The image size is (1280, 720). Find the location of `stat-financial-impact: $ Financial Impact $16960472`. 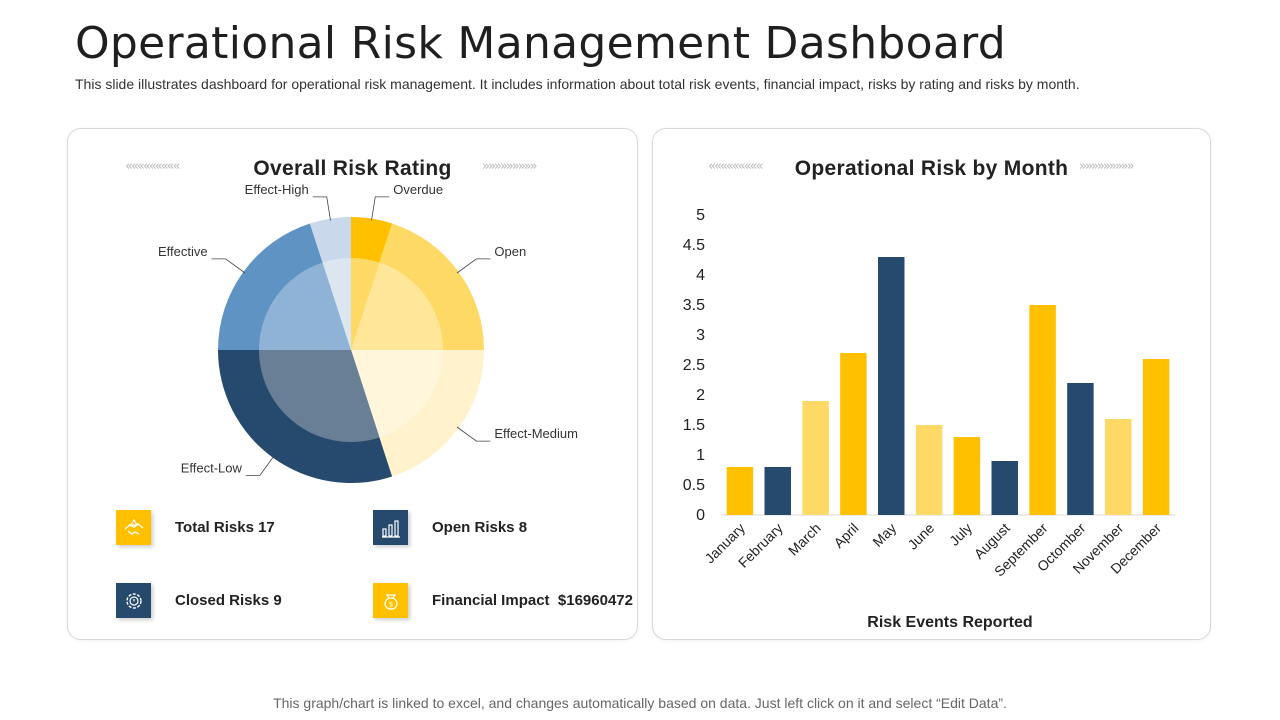

stat-financial-impact: $ Financial Impact $16960472 is located at coordinates (503, 600).